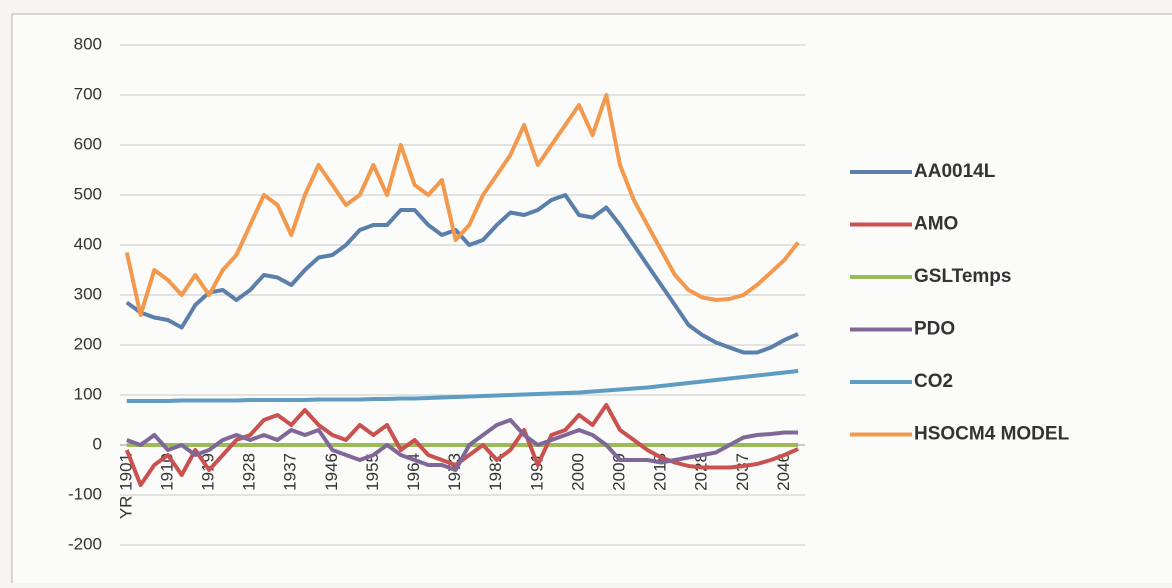 The image size is (1172, 588). I want to click on y-tick-label: 300, so click(88, 293).